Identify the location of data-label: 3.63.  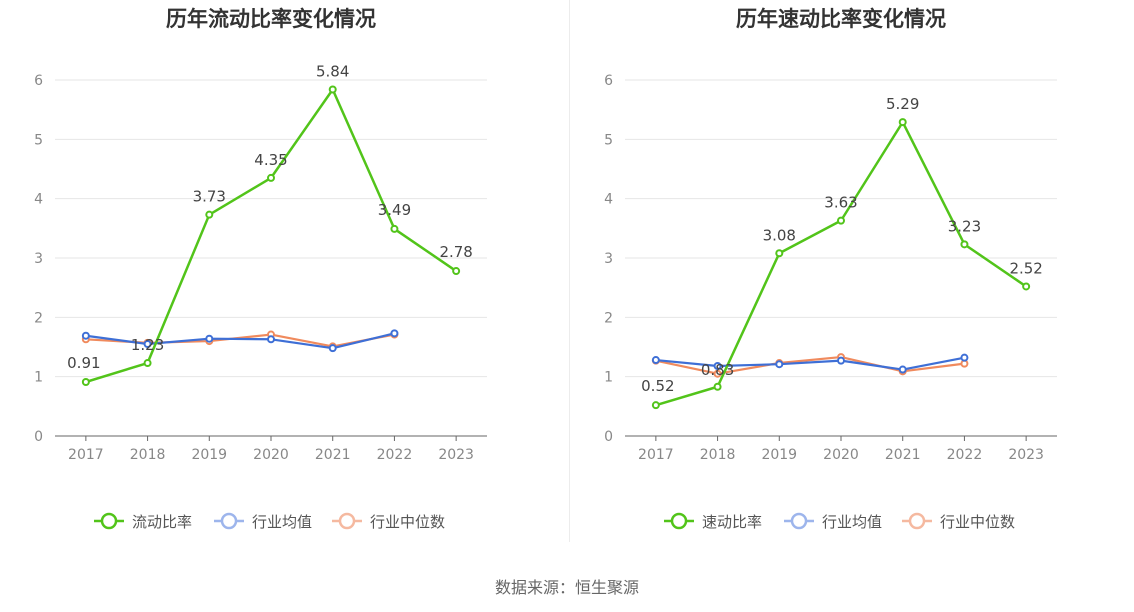
(840, 203).